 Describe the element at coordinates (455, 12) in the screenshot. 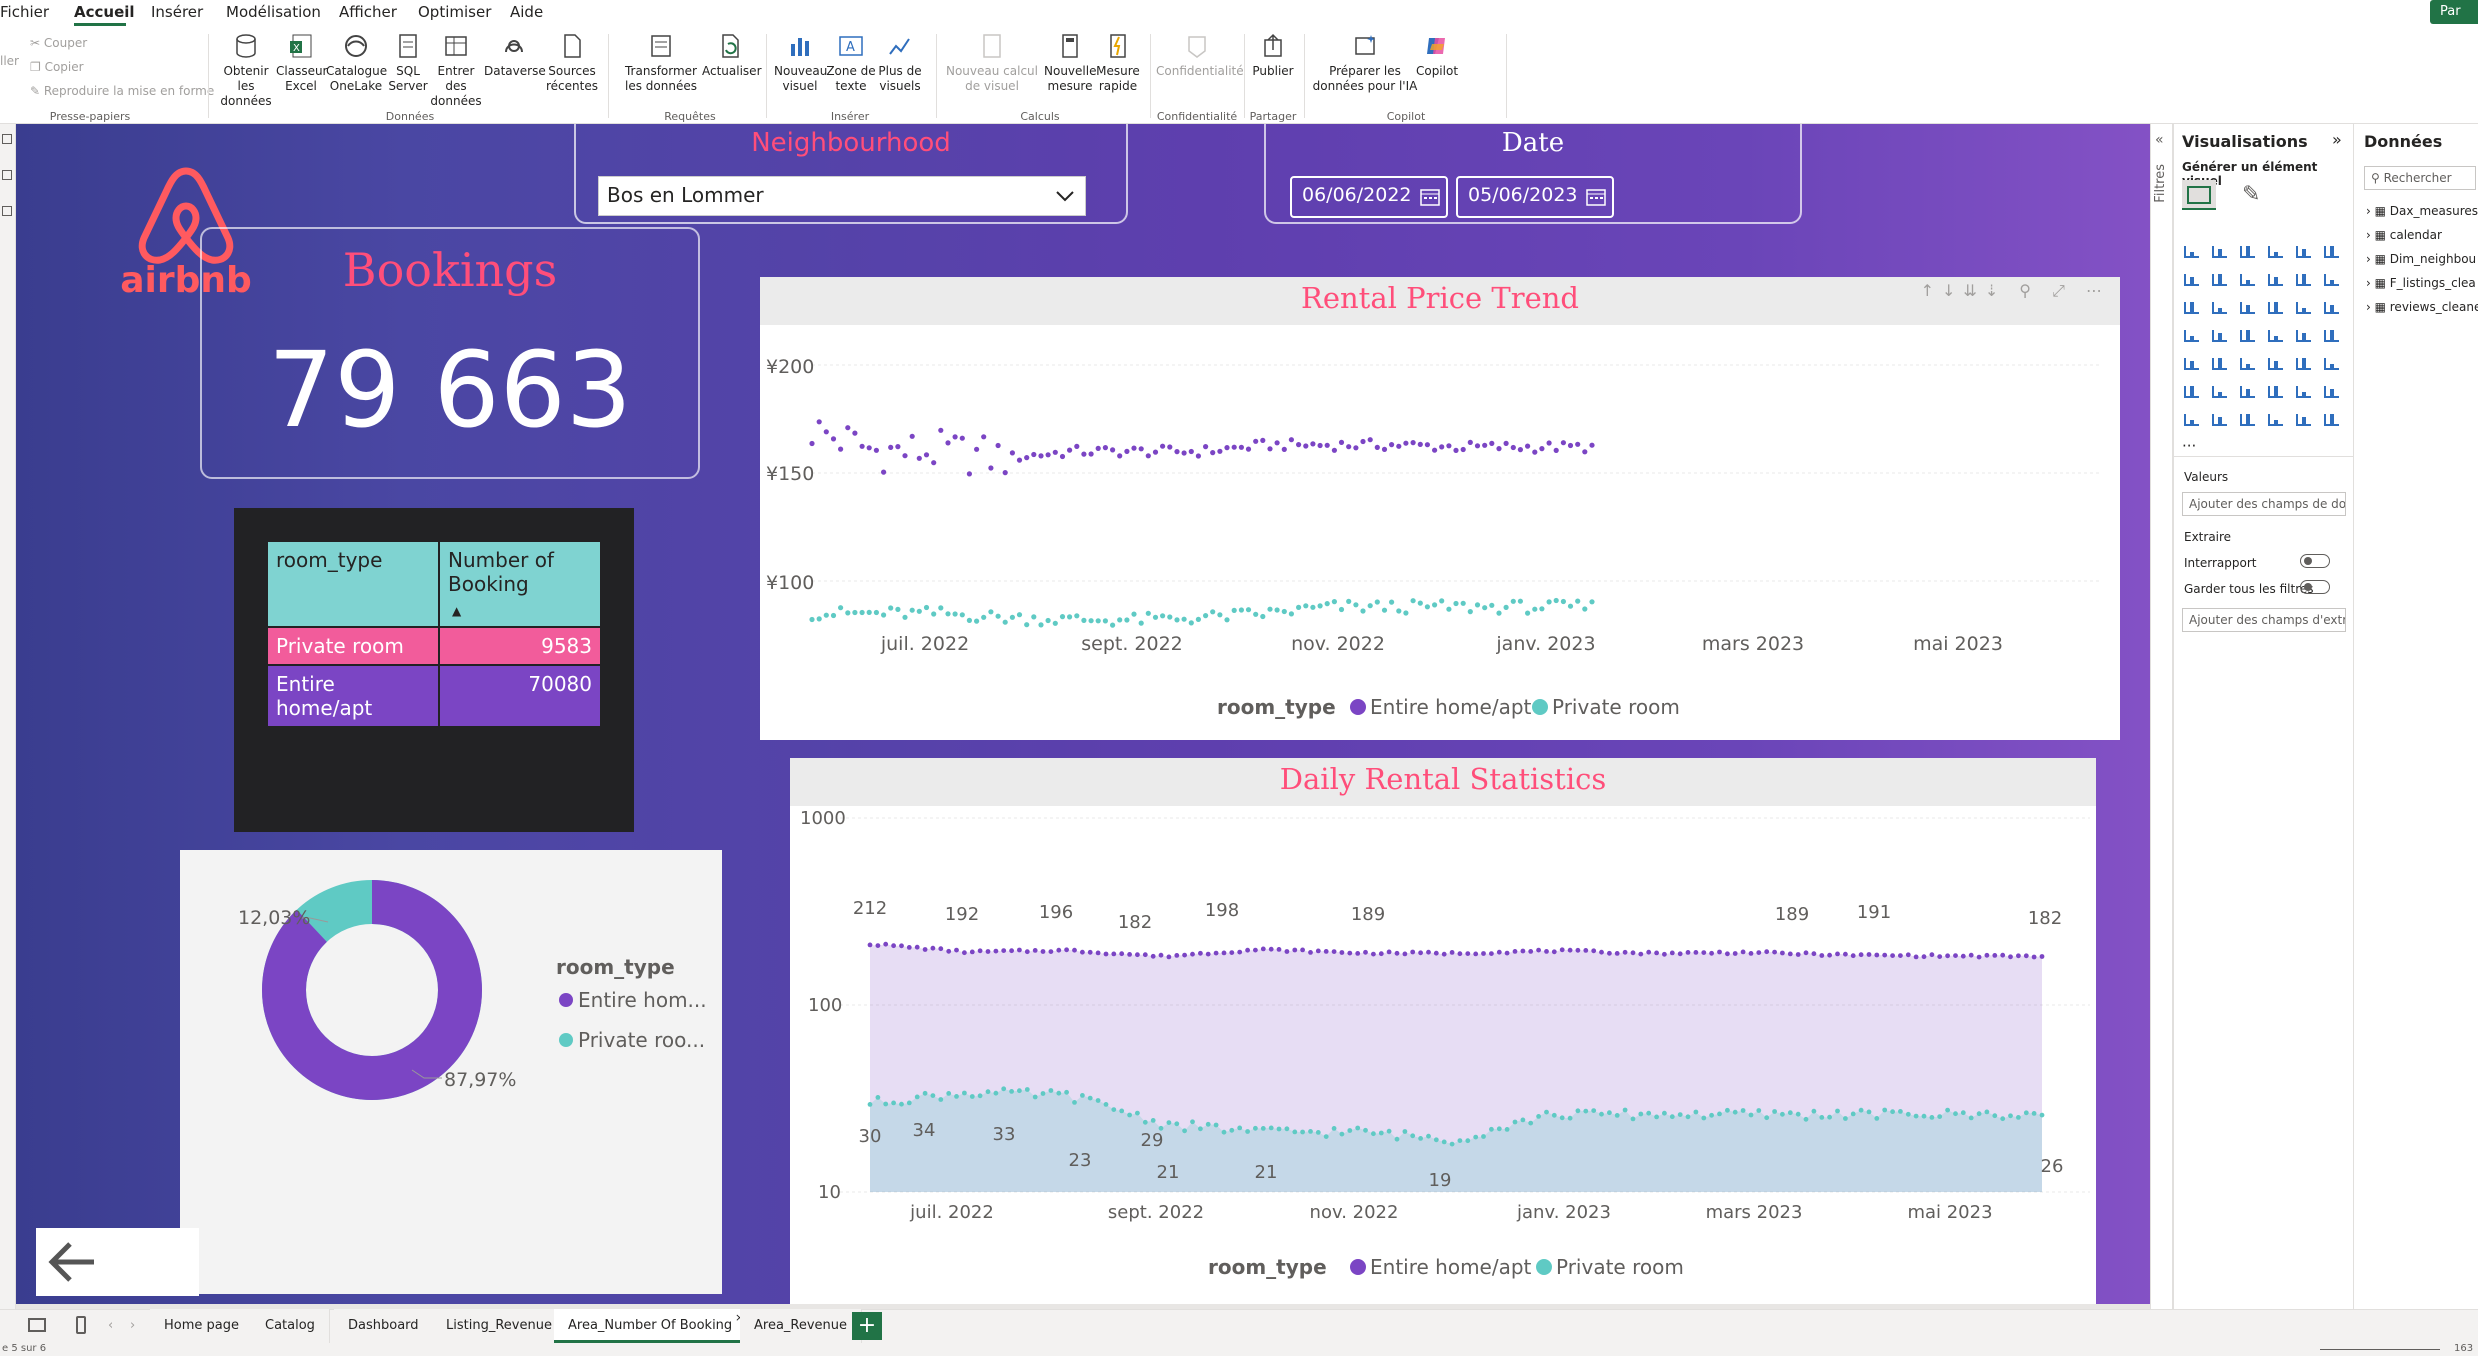

I see `menu-optimize: Optimiser` at that location.